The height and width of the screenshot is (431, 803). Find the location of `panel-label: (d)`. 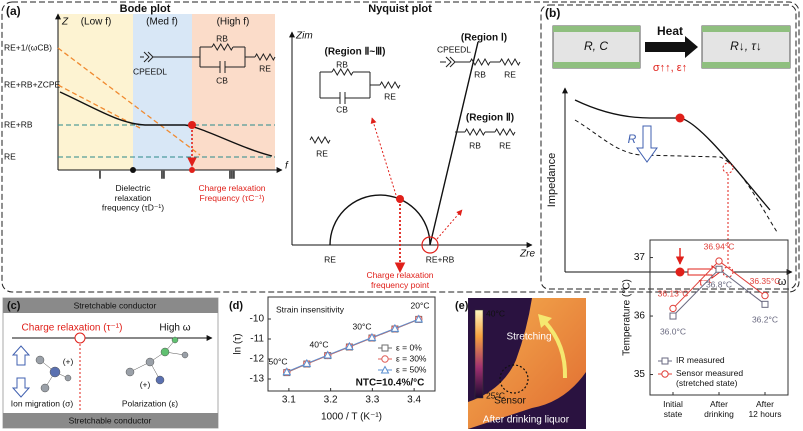

panel-label: (d) is located at coordinates (236, 306).